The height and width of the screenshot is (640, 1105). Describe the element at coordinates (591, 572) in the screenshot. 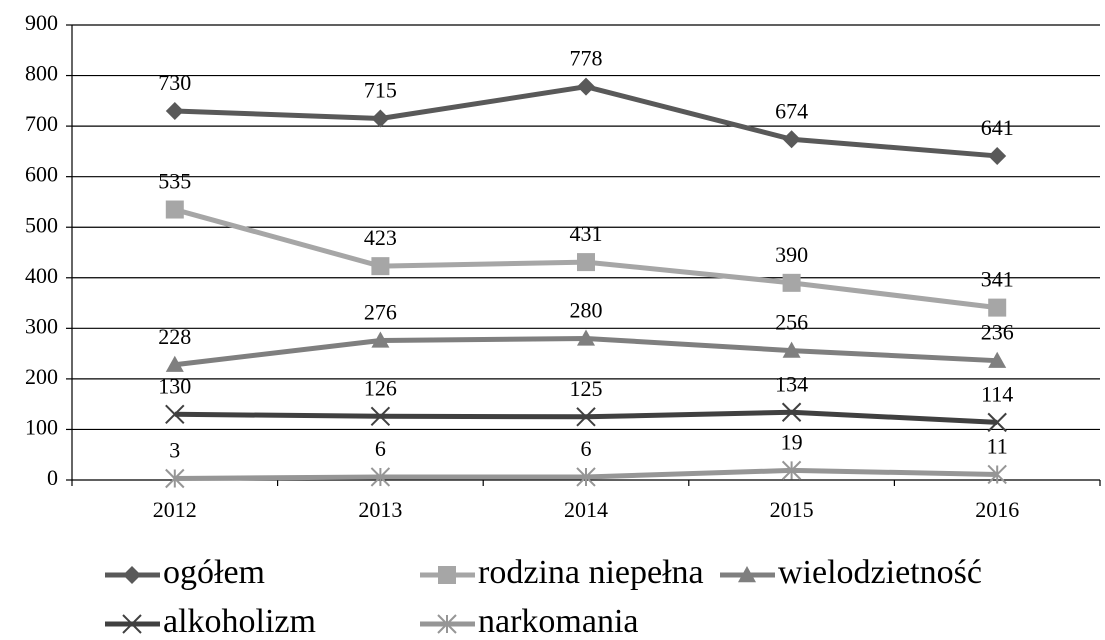

I see `legend-label: rodzina niepełna` at that location.